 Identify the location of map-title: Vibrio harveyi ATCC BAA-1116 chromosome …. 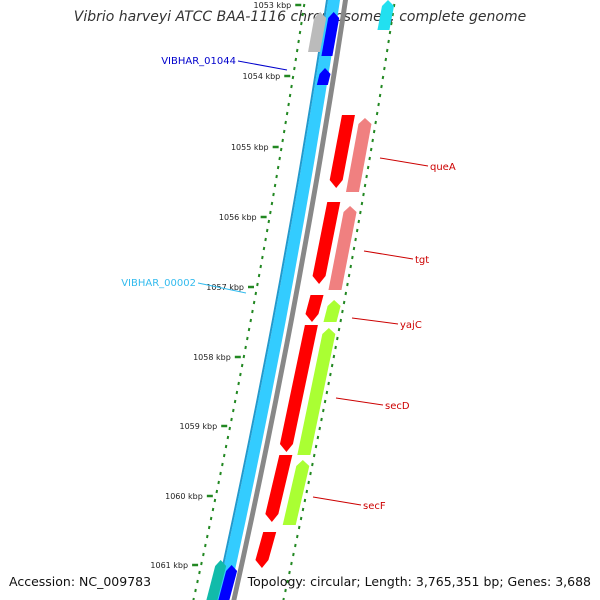
(300, 17).